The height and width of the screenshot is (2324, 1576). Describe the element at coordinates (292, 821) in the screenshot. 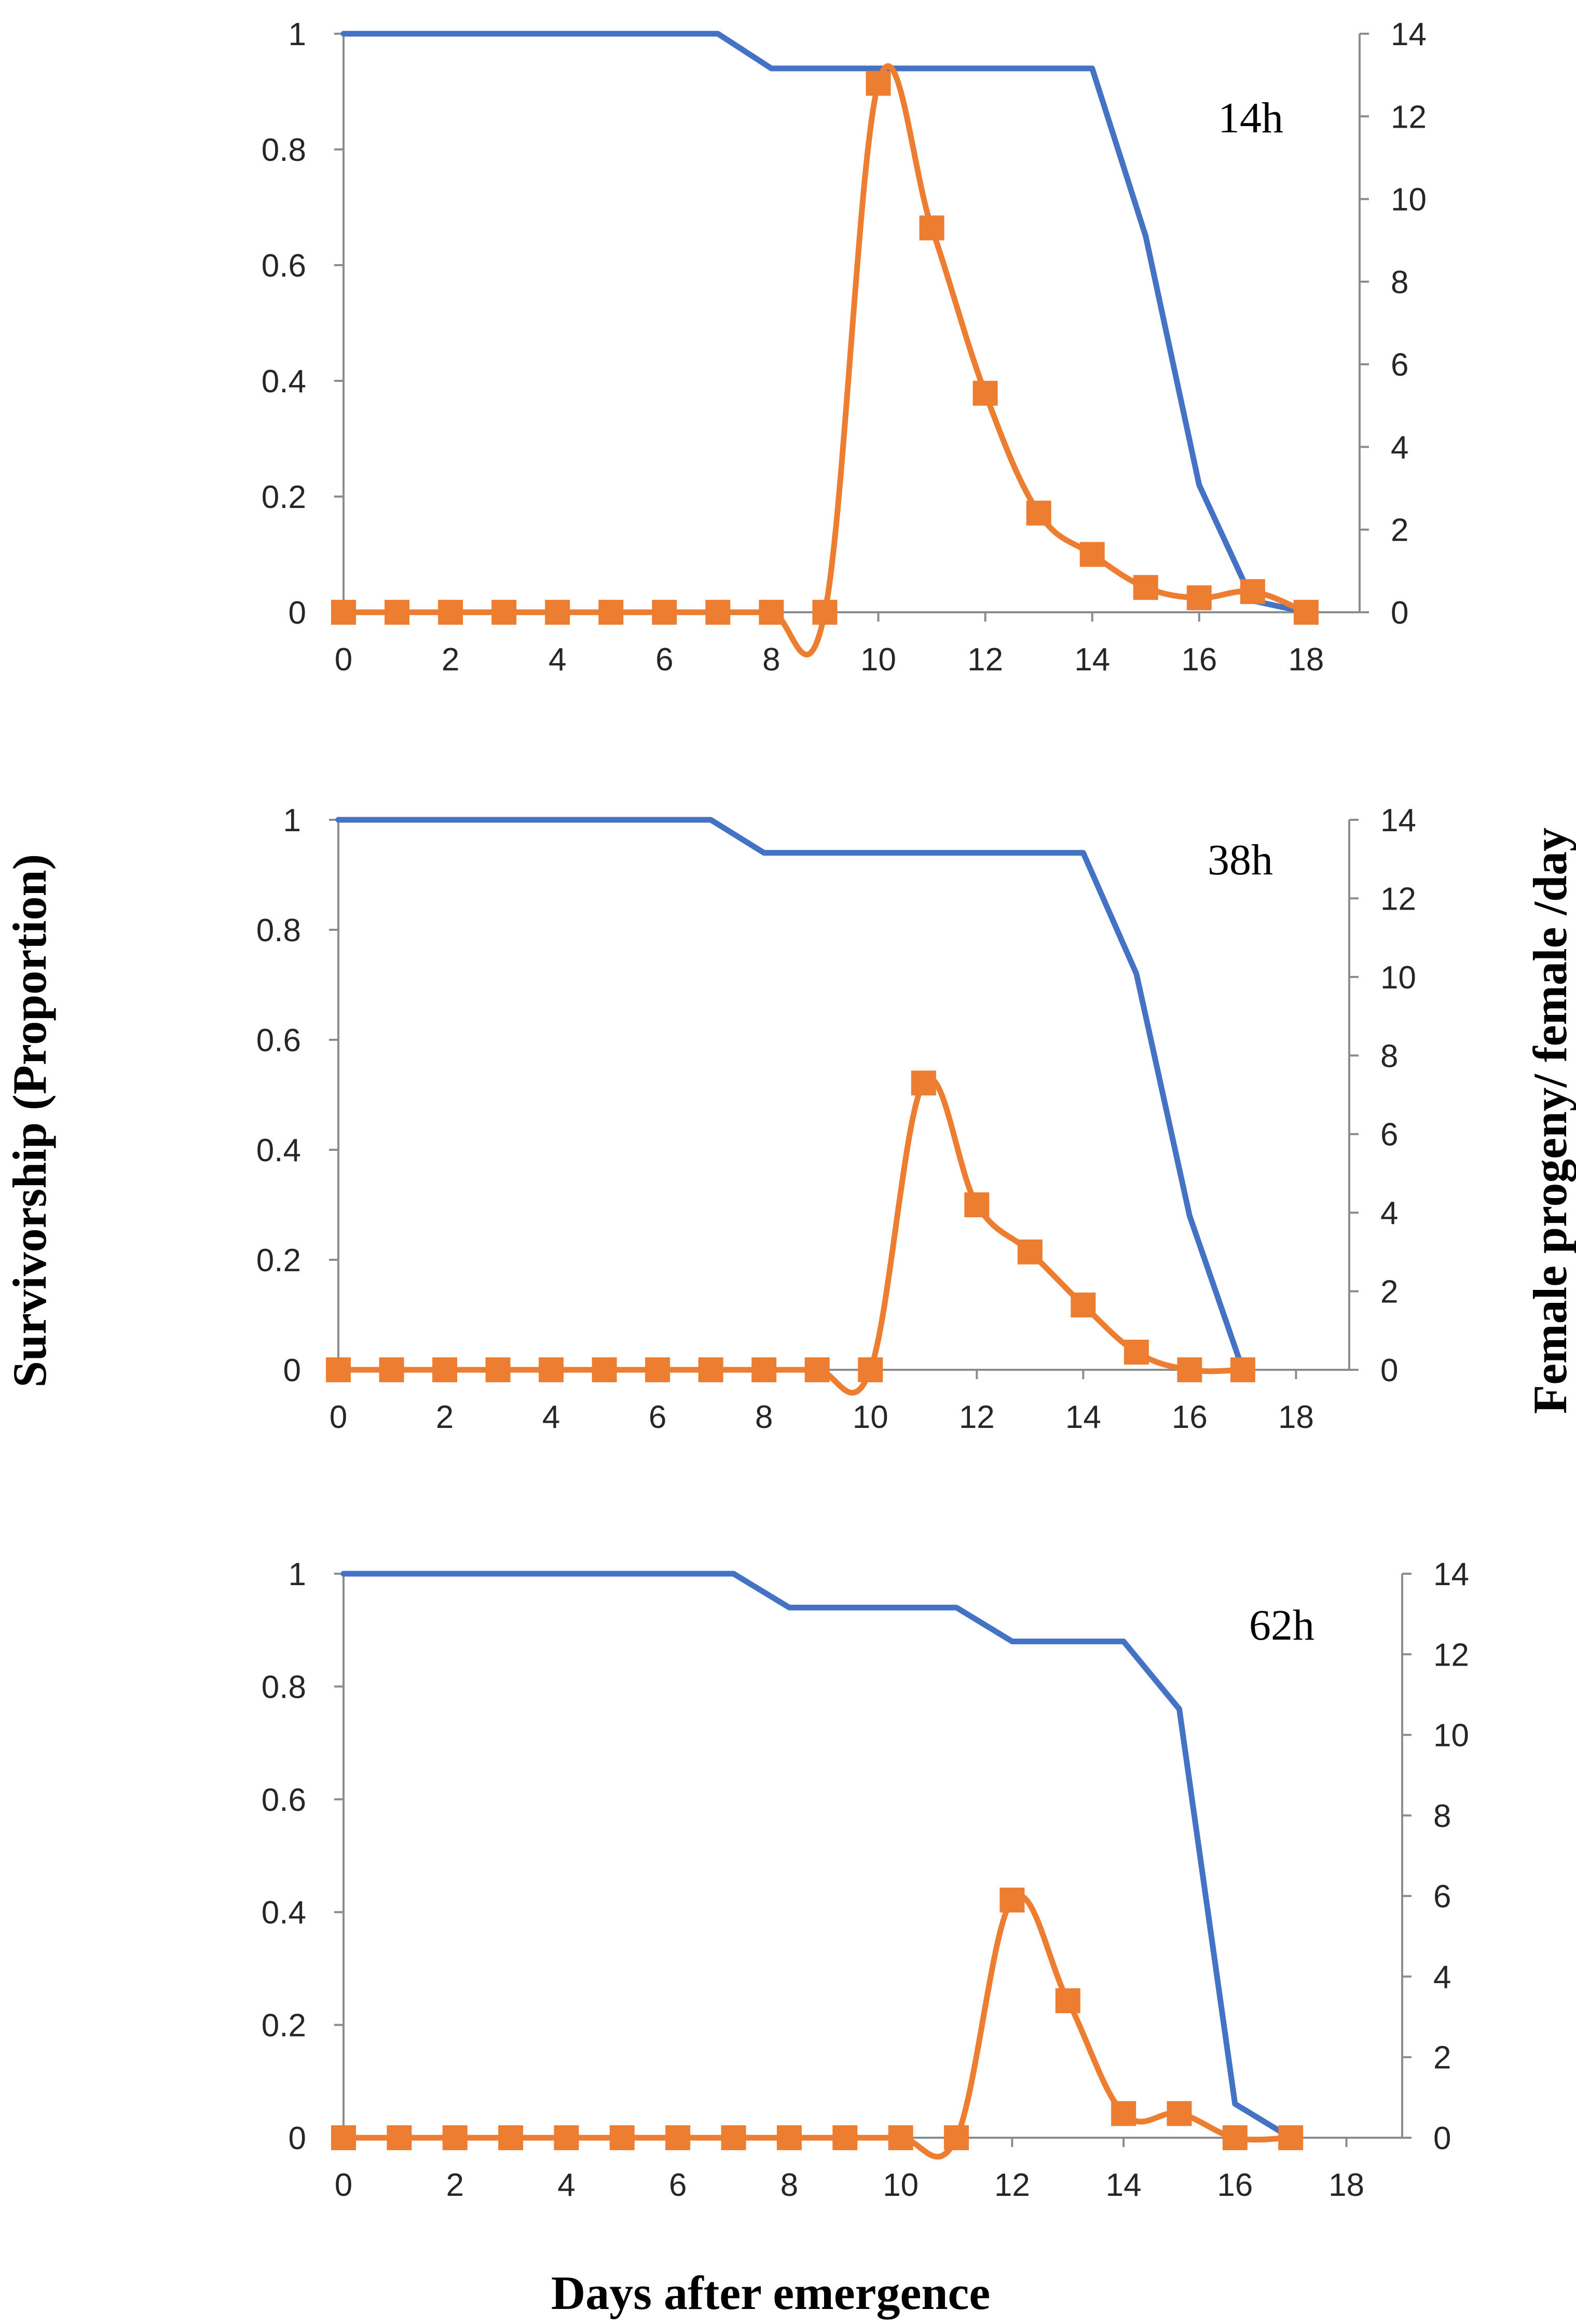

I see `y-tick-label-left: 1` at that location.